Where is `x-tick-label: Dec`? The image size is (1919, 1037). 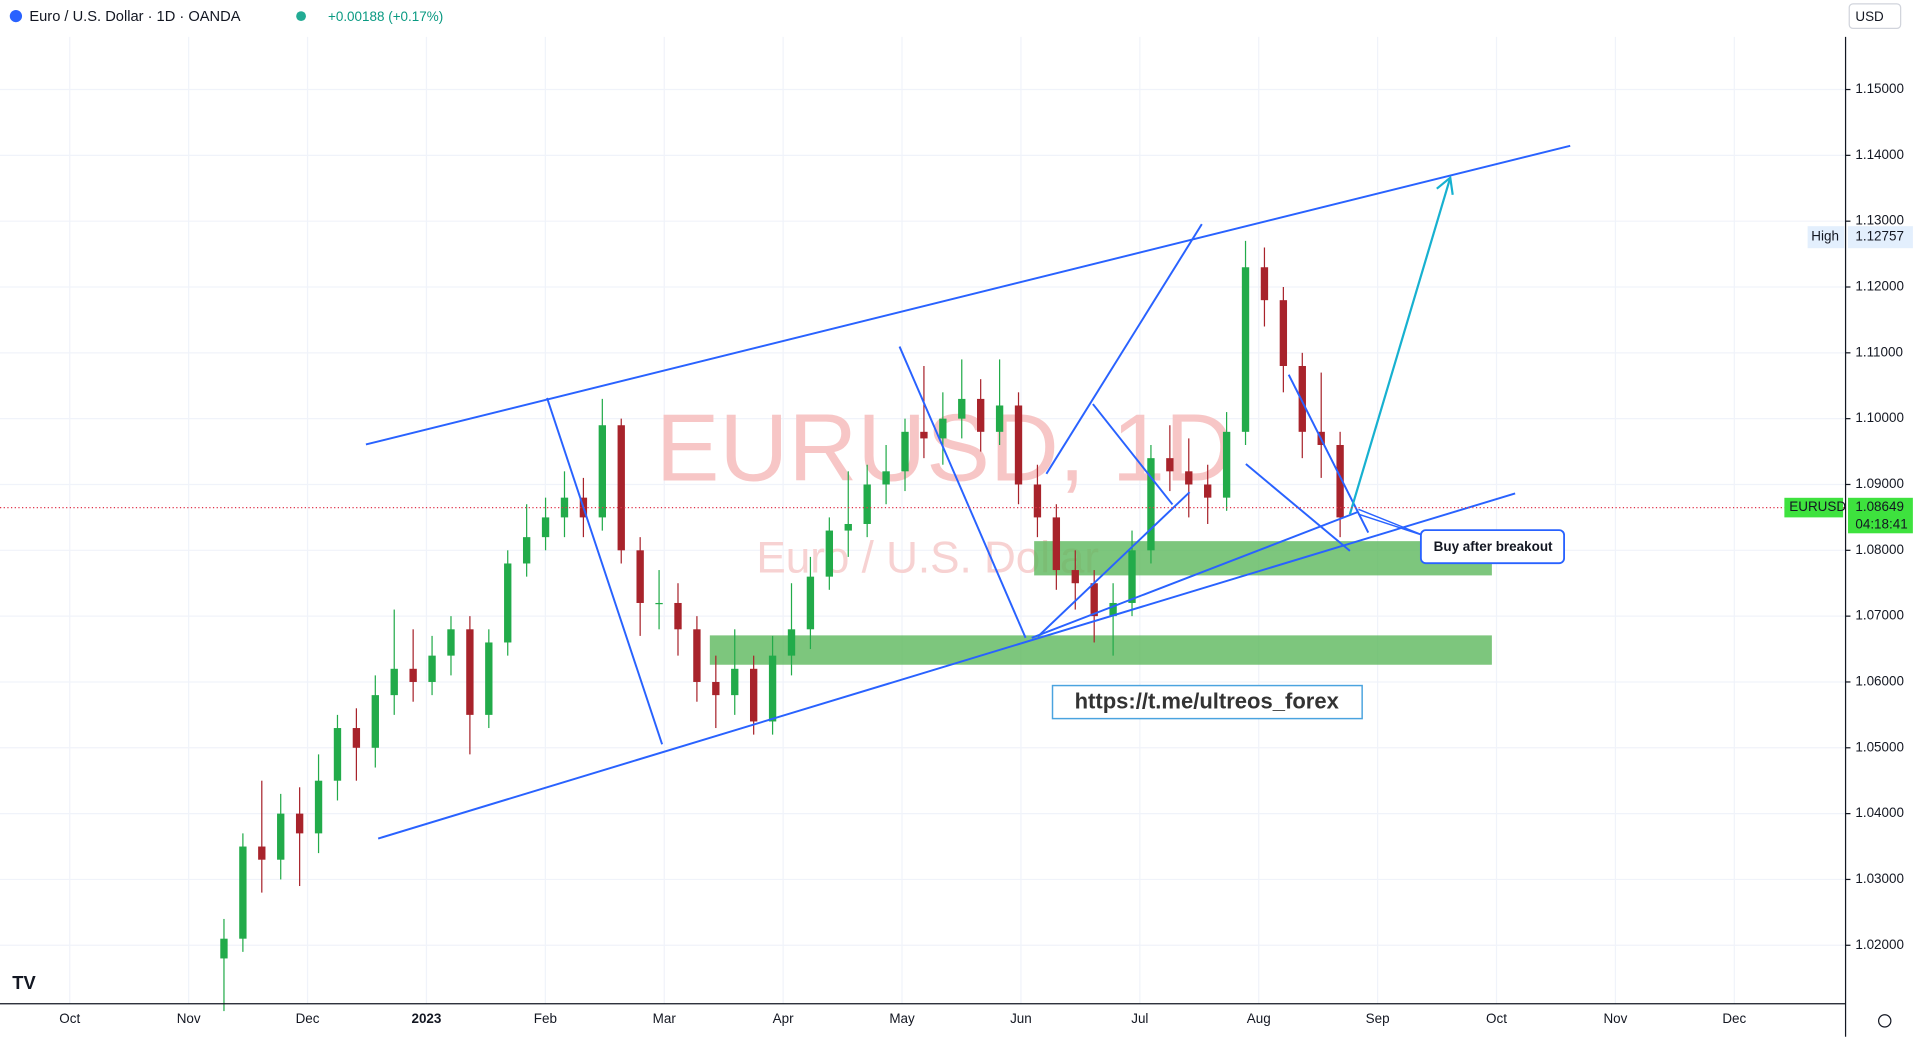
x-tick-label: Dec is located at coordinates (308, 1018).